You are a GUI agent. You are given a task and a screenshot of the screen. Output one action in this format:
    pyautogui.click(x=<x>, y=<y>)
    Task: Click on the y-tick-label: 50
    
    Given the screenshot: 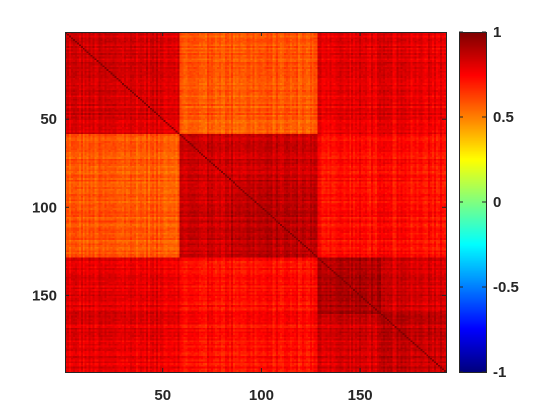 What is the action you would take?
    pyautogui.click(x=48, y=119)
    